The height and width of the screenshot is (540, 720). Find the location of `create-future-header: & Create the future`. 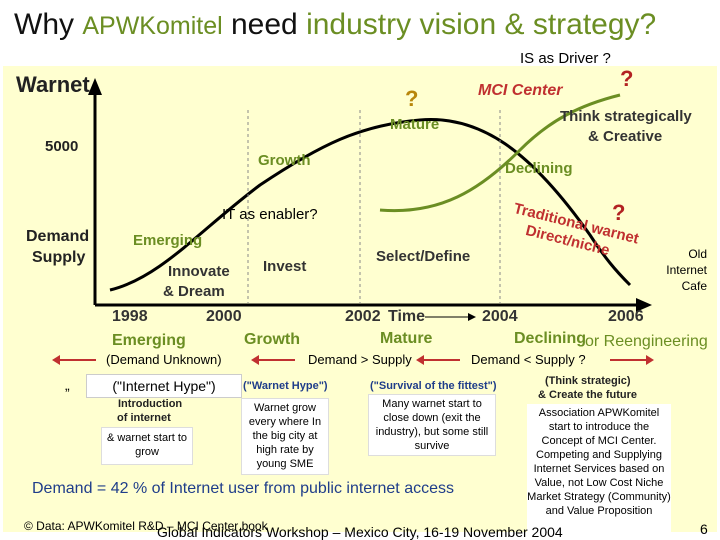

create-future-header: & Create the future is located at coordinates (588, 395).